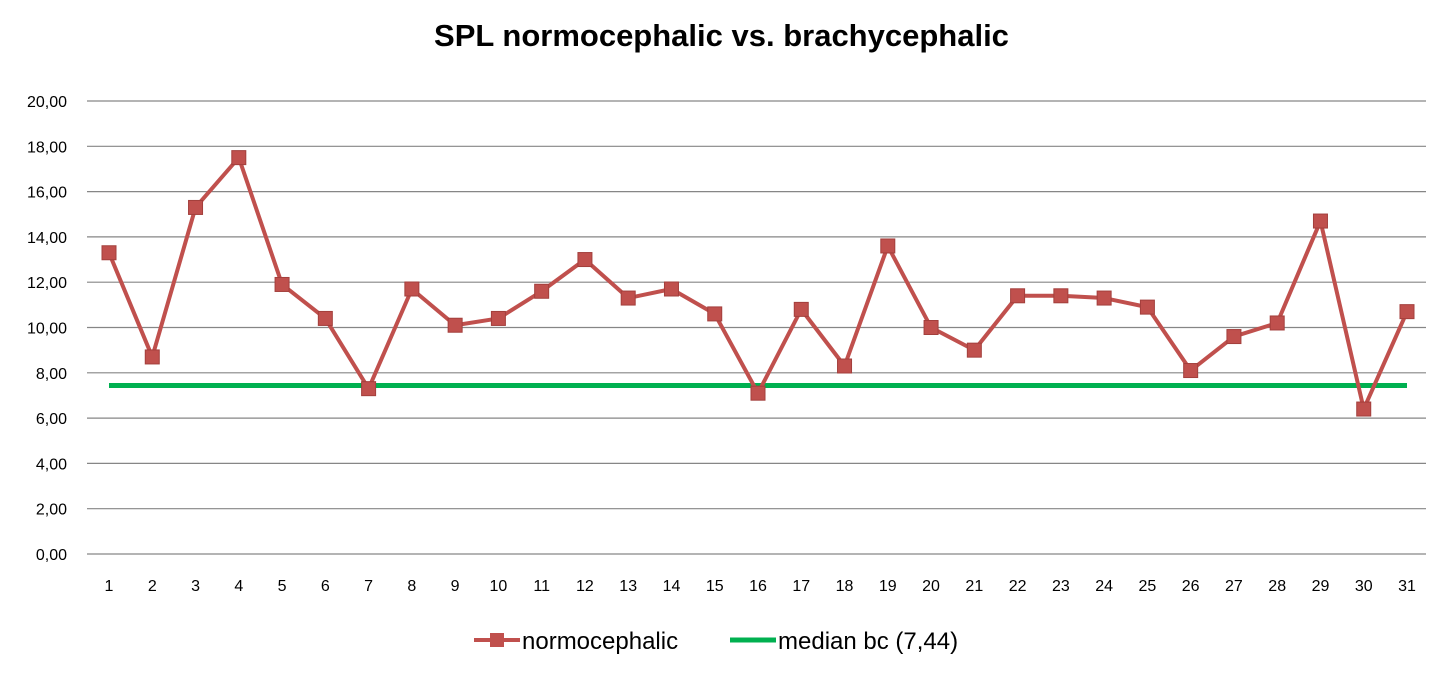 The width and height of the screenshot is (1443, 673). Describe the element at coordinates (716, 641) in the screenshot. I see `legend: normocephalic median bc (7,44)` at that location.